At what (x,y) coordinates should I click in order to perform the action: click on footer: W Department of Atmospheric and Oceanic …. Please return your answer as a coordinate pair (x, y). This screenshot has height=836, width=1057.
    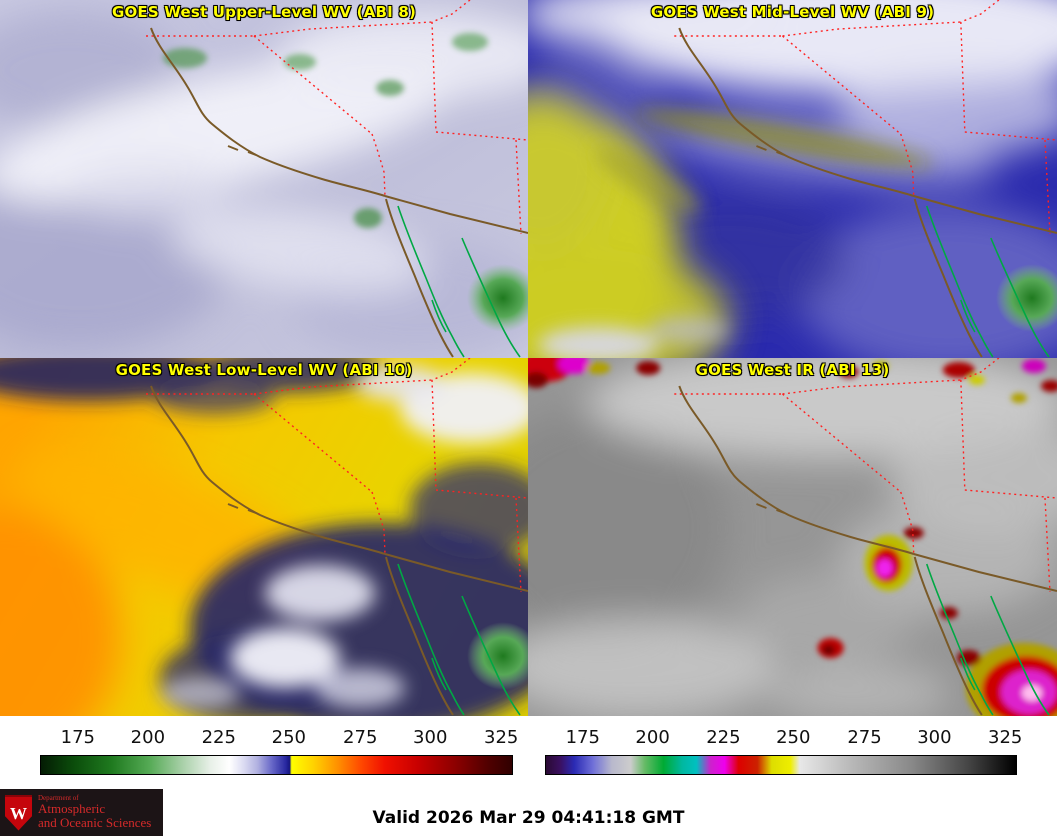
    Looking at the image, I should click on (528, 810).